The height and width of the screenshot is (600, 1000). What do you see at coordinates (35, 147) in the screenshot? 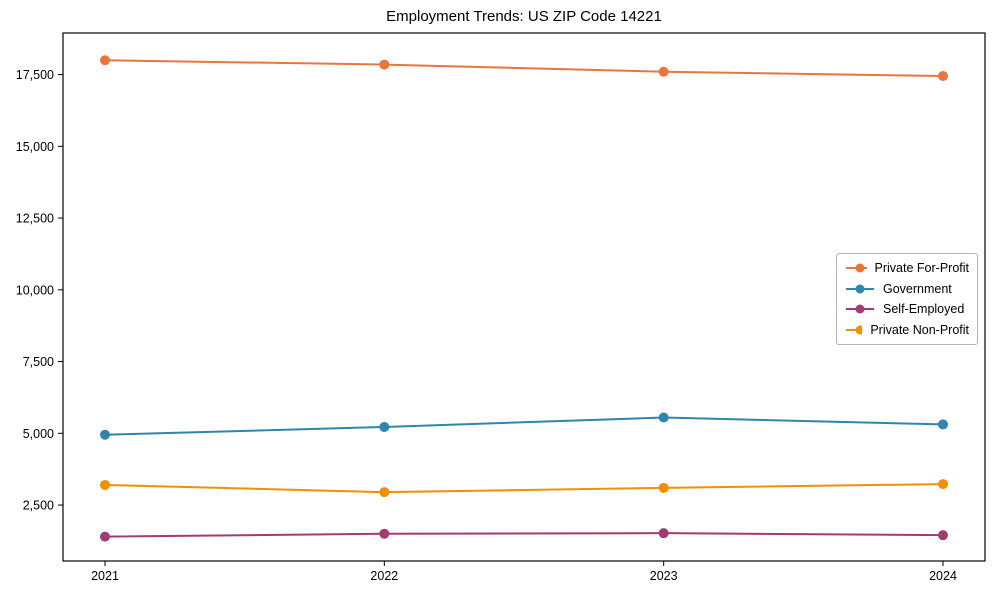
I see `y-tick-label: 15,000` at bounding box center [35, 147].